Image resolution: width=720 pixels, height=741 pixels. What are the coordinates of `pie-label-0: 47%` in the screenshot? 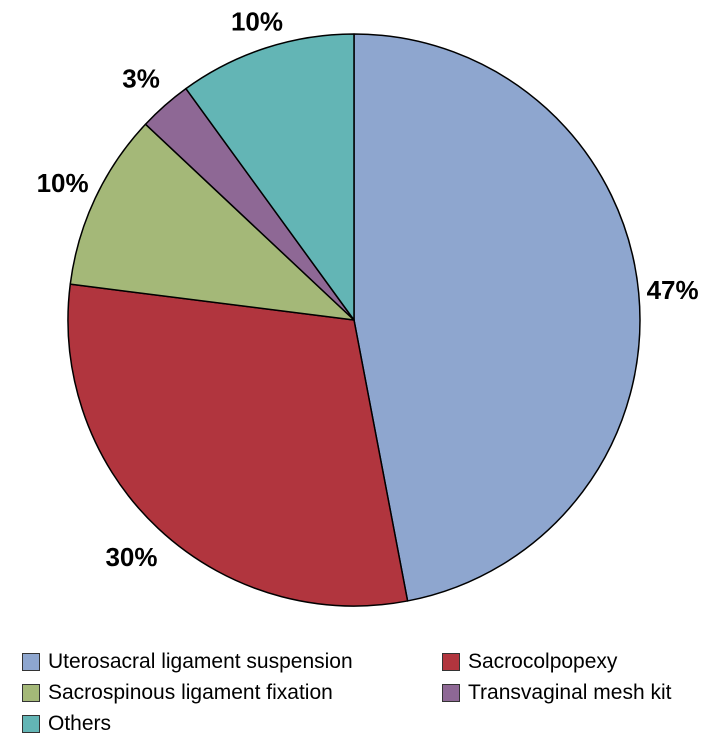 It's located at (673, 290).